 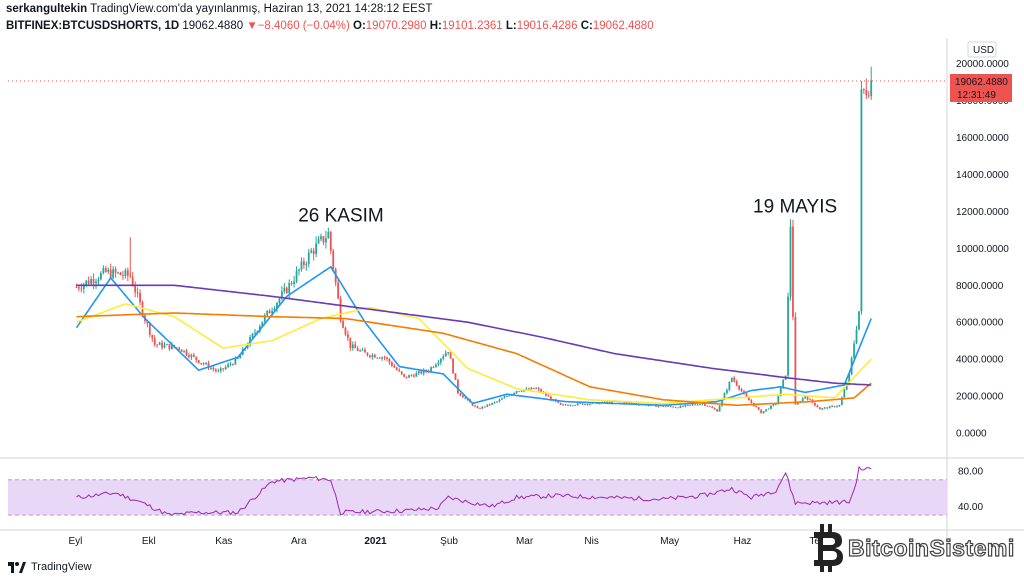 What do you see at coordinates (47, 9) in the screenshot?
I see `author-name: serkangultekin` at bounding box center [47, 9].